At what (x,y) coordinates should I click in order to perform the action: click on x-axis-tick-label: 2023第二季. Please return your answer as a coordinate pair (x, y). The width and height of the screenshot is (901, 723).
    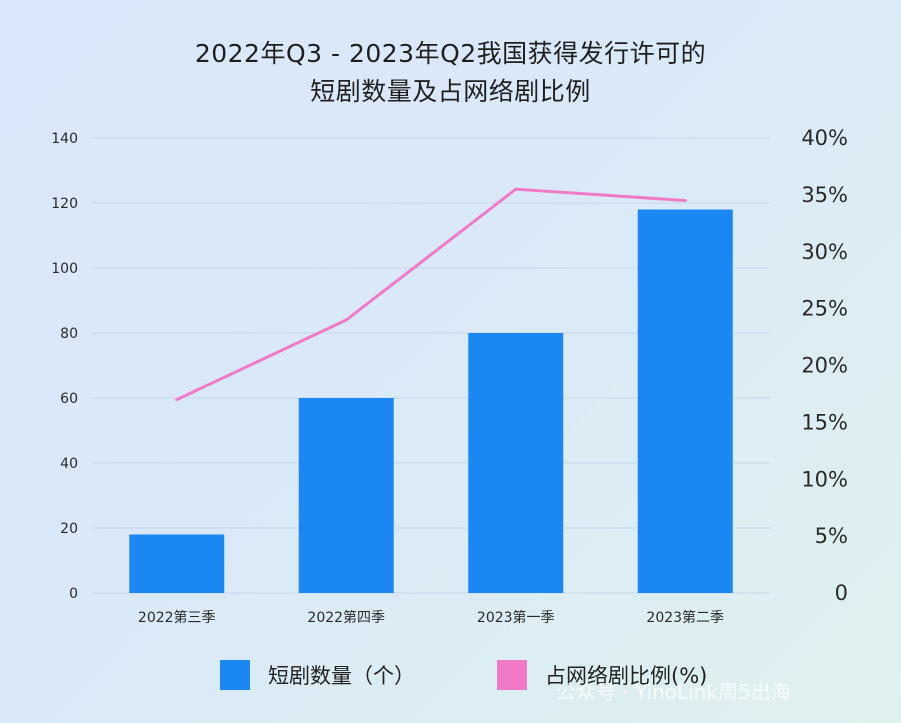
    Looking at the image, I should click on (685, 617).